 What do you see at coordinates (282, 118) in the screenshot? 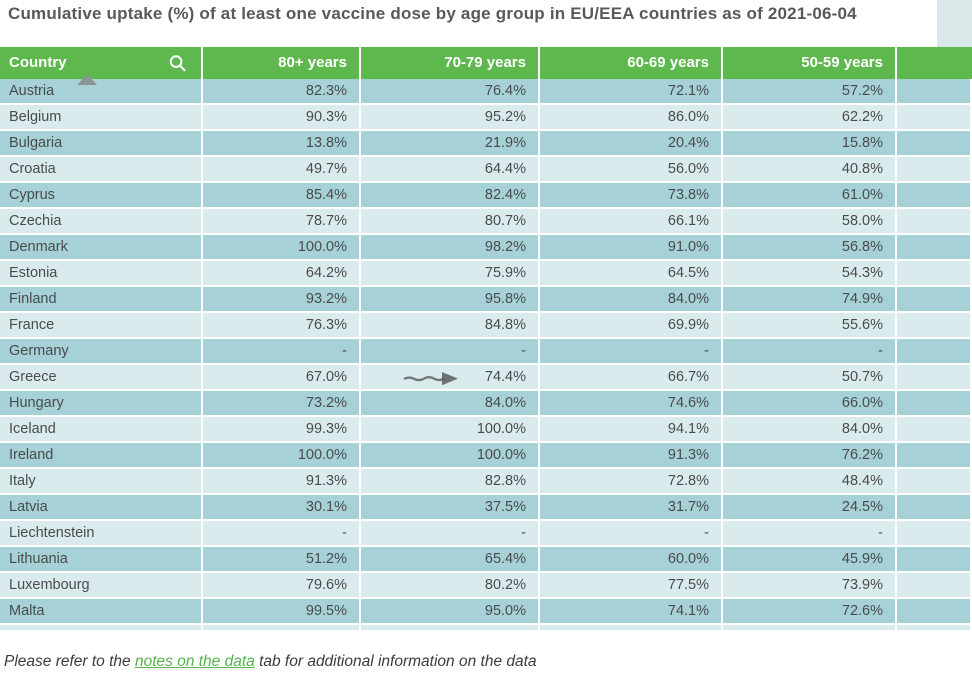
I see `value-cell: 90.3%` at bounding box center [282, 118].